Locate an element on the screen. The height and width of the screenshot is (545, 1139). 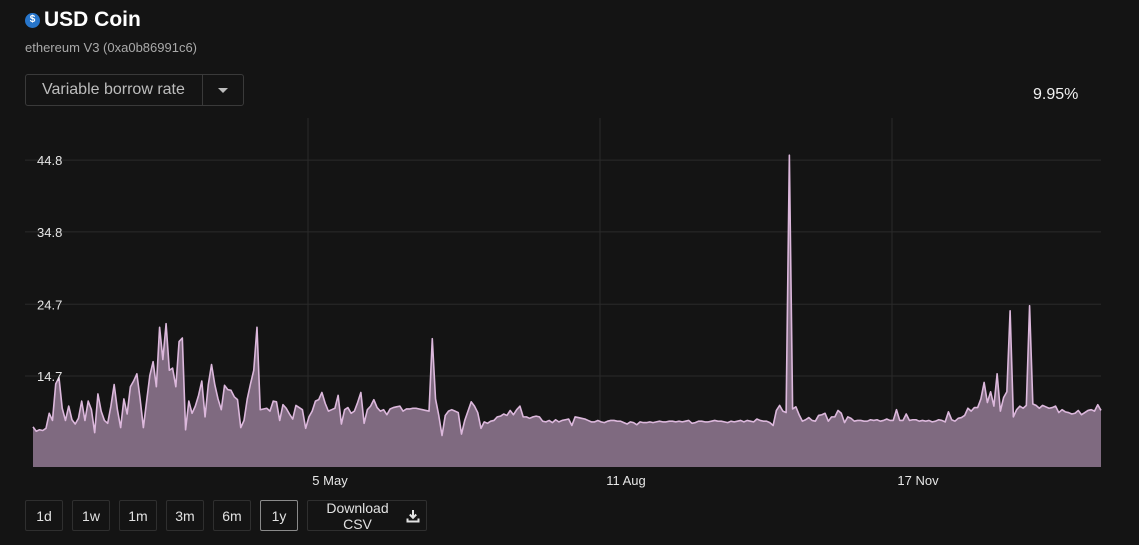
x-tick-label: 11 Aug is located at coordinates (626, 480).